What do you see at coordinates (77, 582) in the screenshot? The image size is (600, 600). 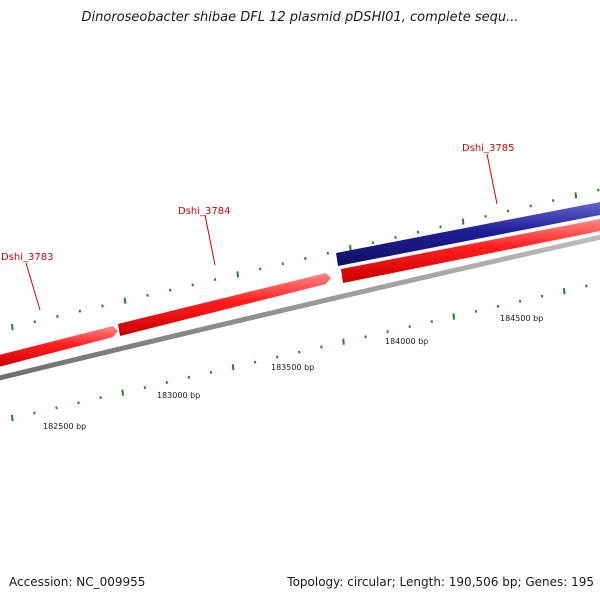 I see `accession-text: Accession: NC_009955` at bounding box center [77, 582].